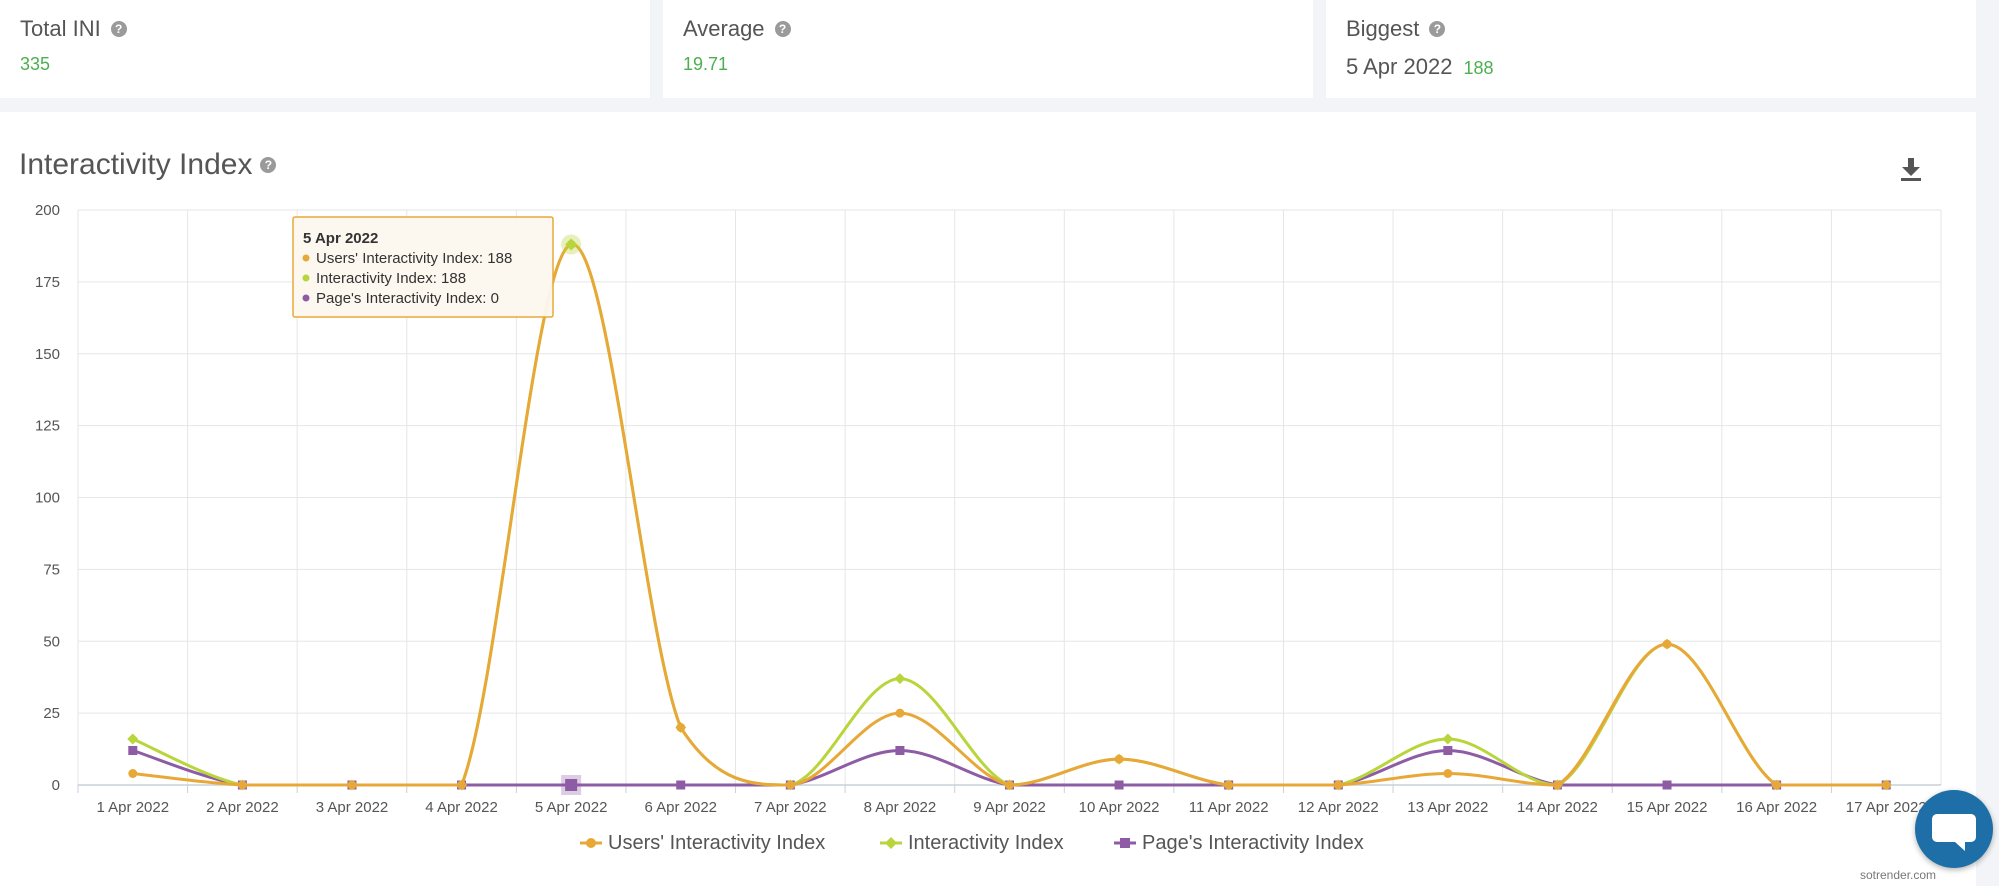 The image size is (1999, 886). What do you see at coordinates (461, 807) in the screenshot?
I see `x-tick-label: 4 Apr 2022` at bounding box center [461, 807].